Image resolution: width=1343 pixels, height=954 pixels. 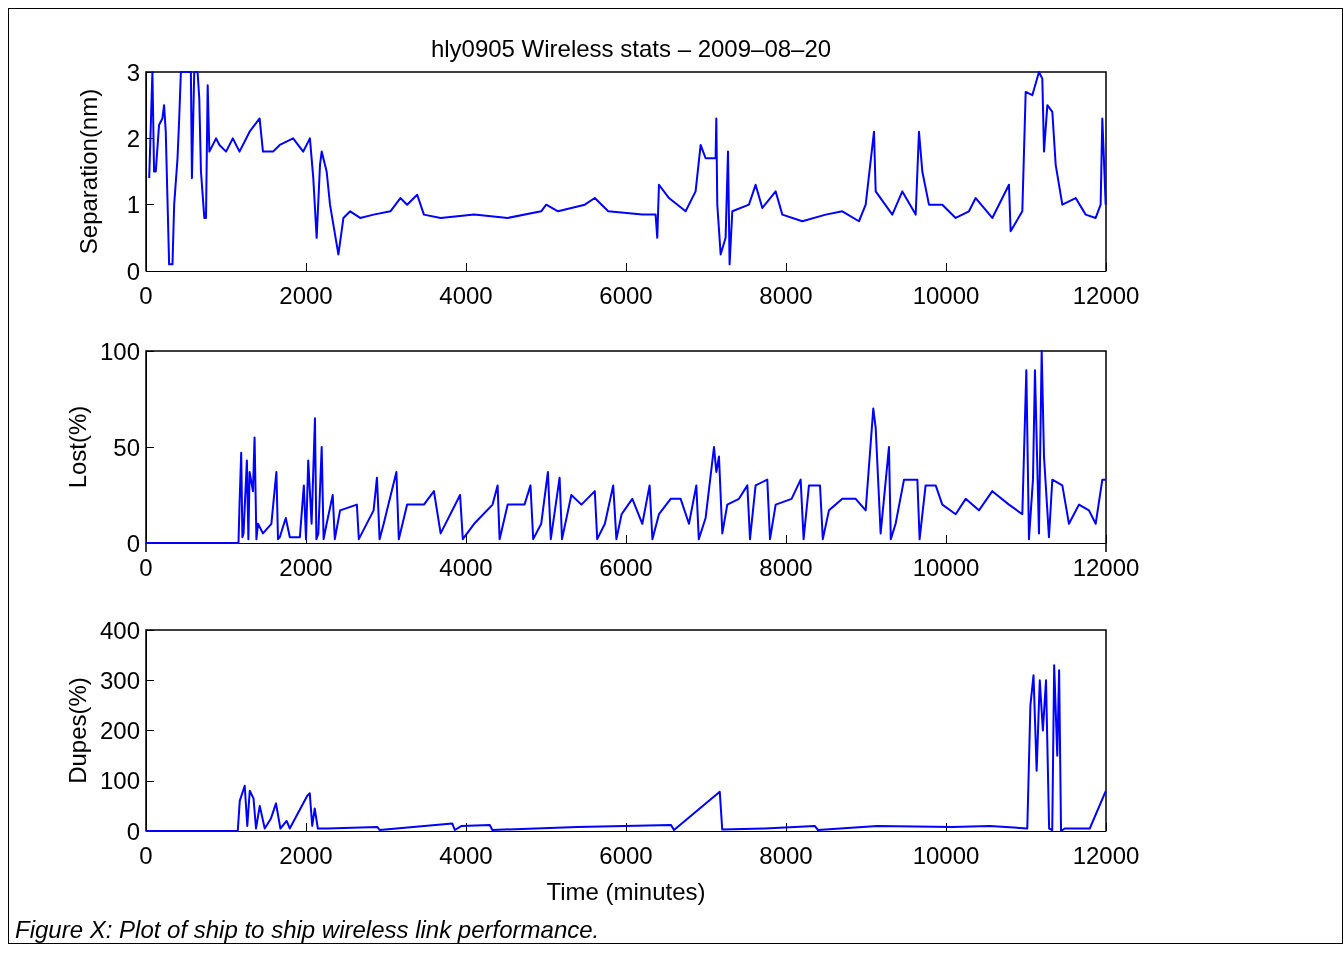 I want to click on y-axis-title: Lost(%), so click(x=77, y=447).